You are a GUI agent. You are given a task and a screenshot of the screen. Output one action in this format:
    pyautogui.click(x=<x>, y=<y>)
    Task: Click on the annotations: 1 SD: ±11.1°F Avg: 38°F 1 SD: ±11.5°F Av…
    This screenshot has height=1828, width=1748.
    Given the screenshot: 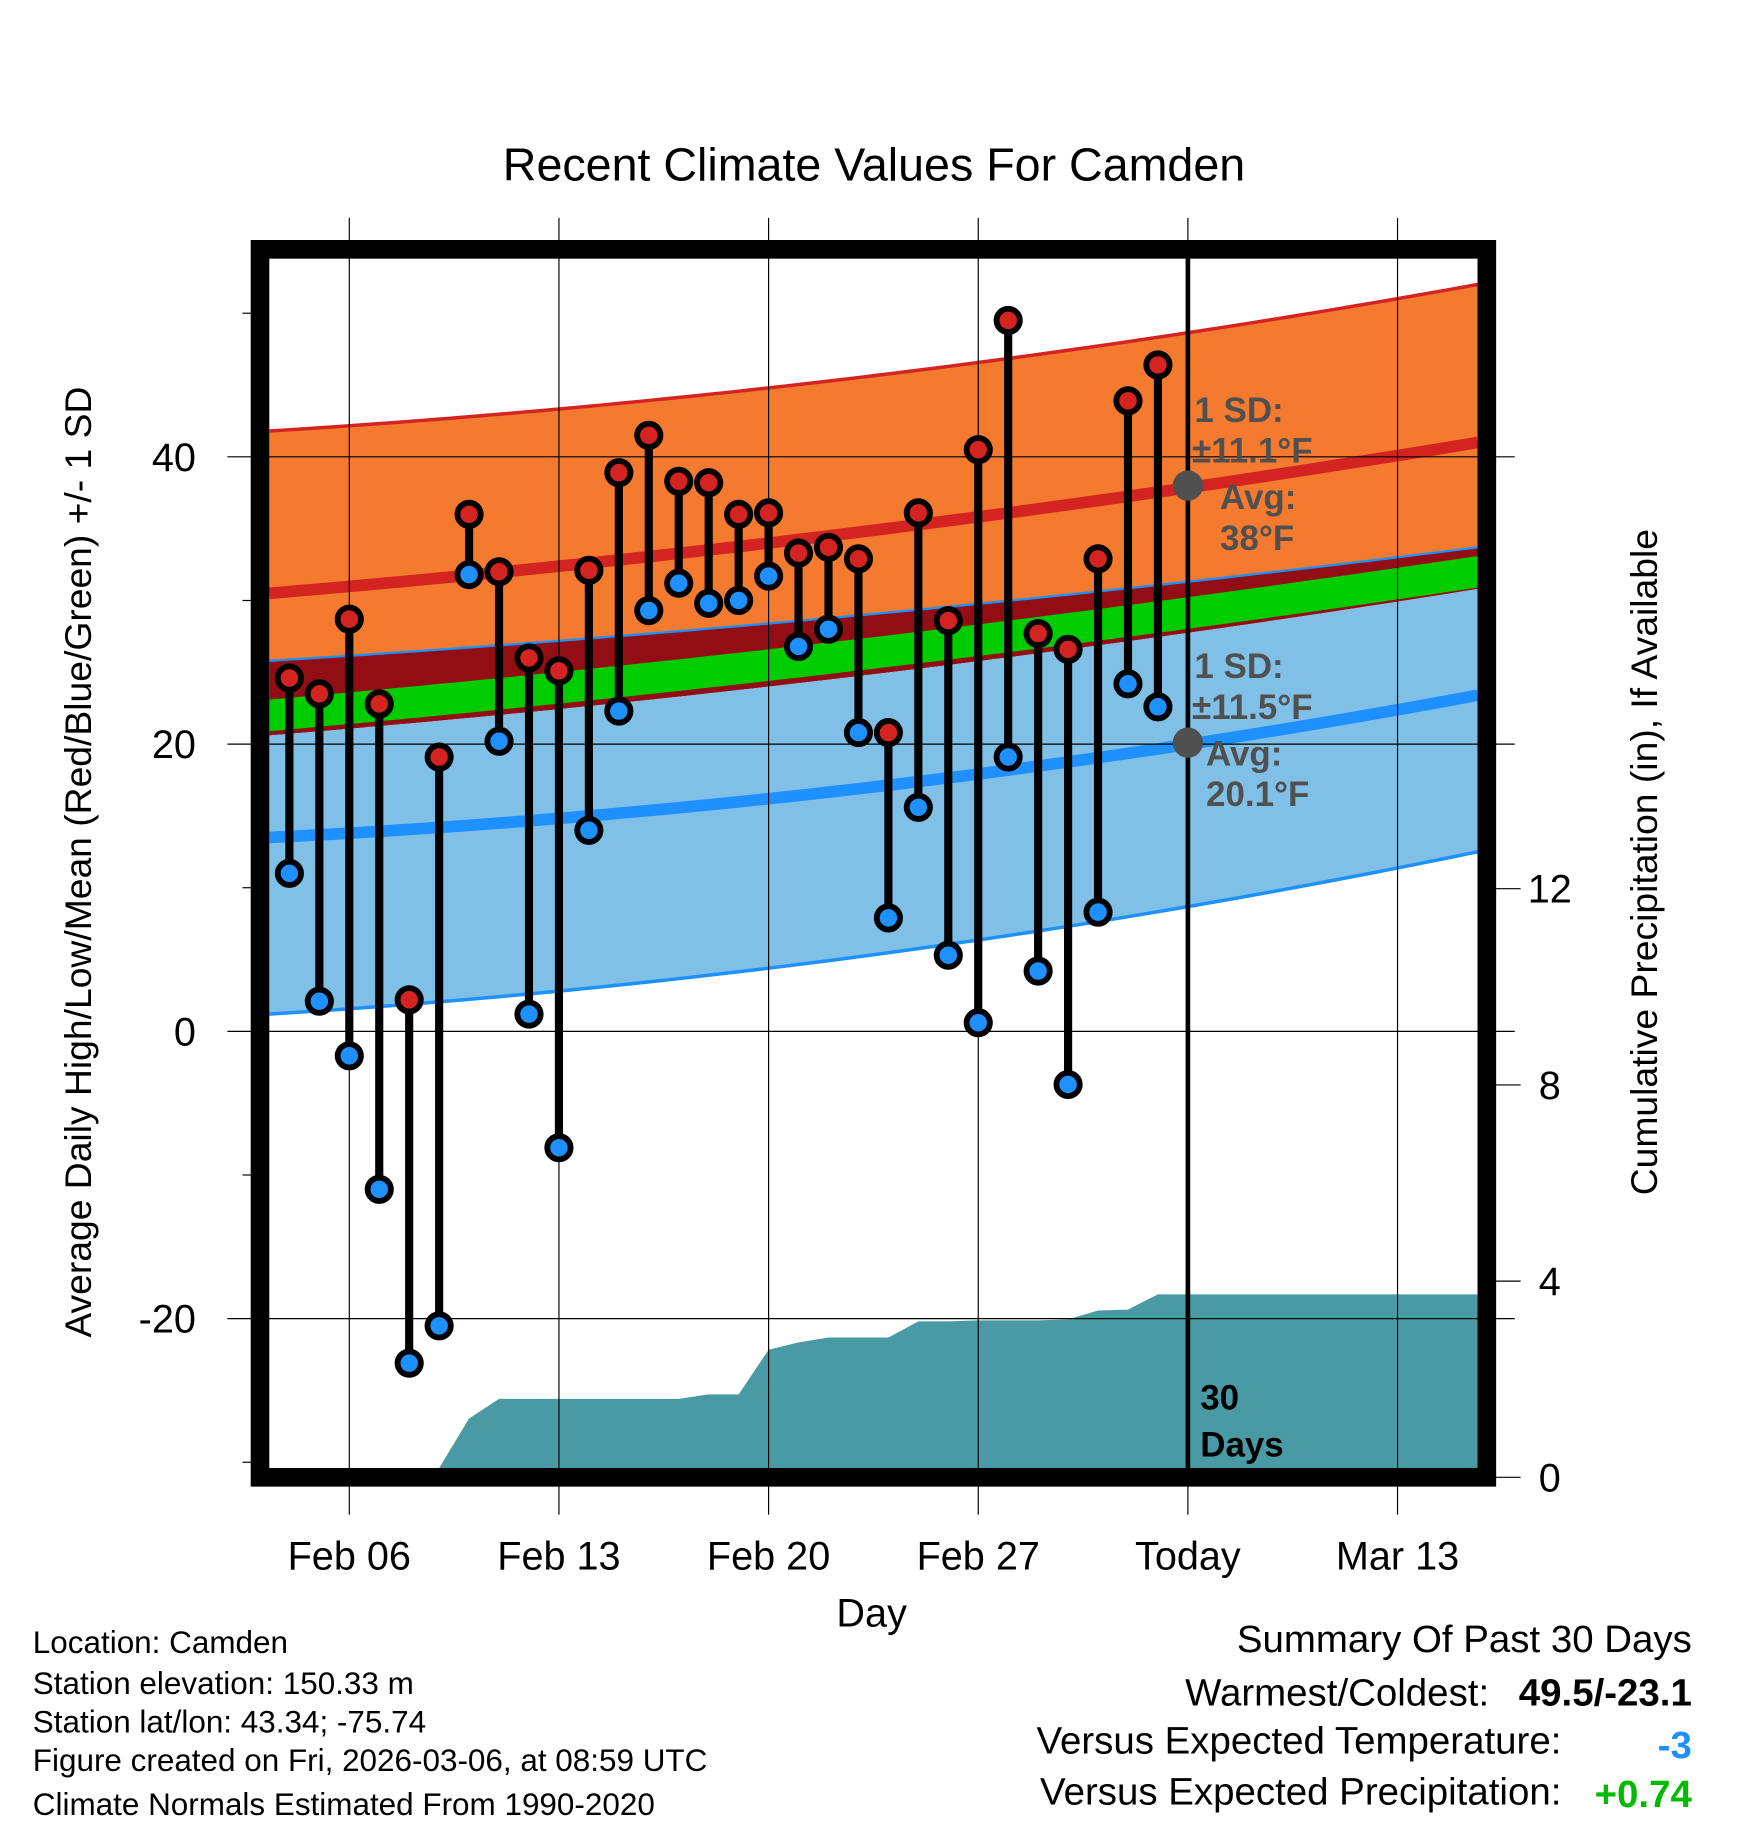 What is the action you would take?
    pyautogui.click(x=1252, y=928)
    